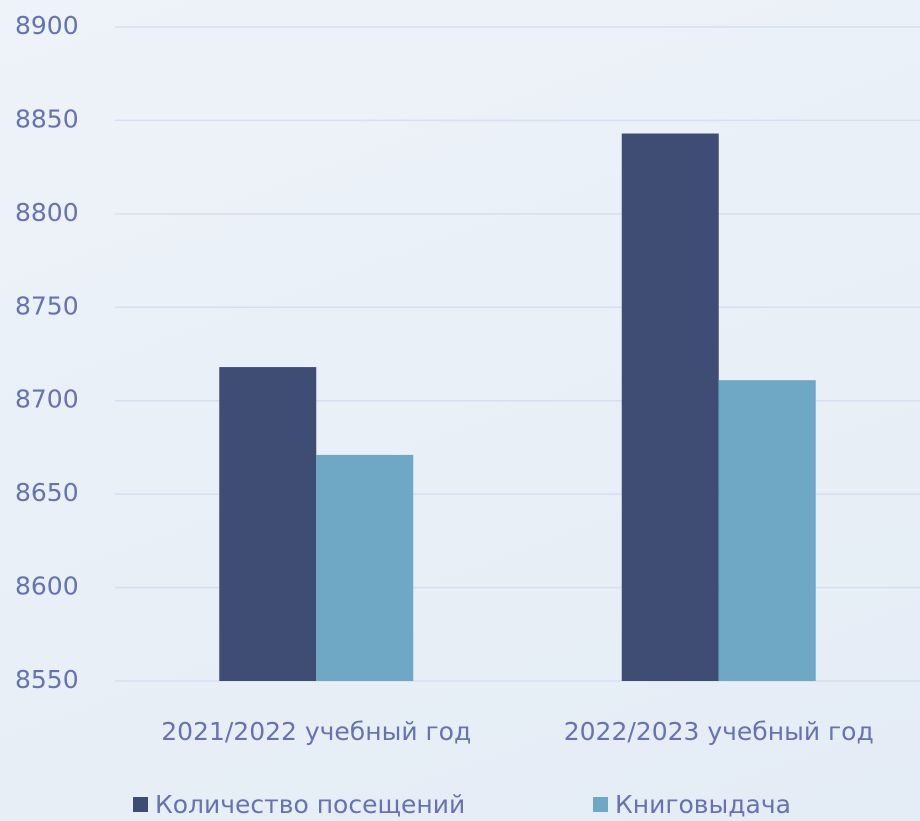 The width and height of the screenshot is (920, 821). What do you see at coordinates (47, 118) in the screenshot?
I see `y-tick-label: 8850` at bounding box center [47, 118].